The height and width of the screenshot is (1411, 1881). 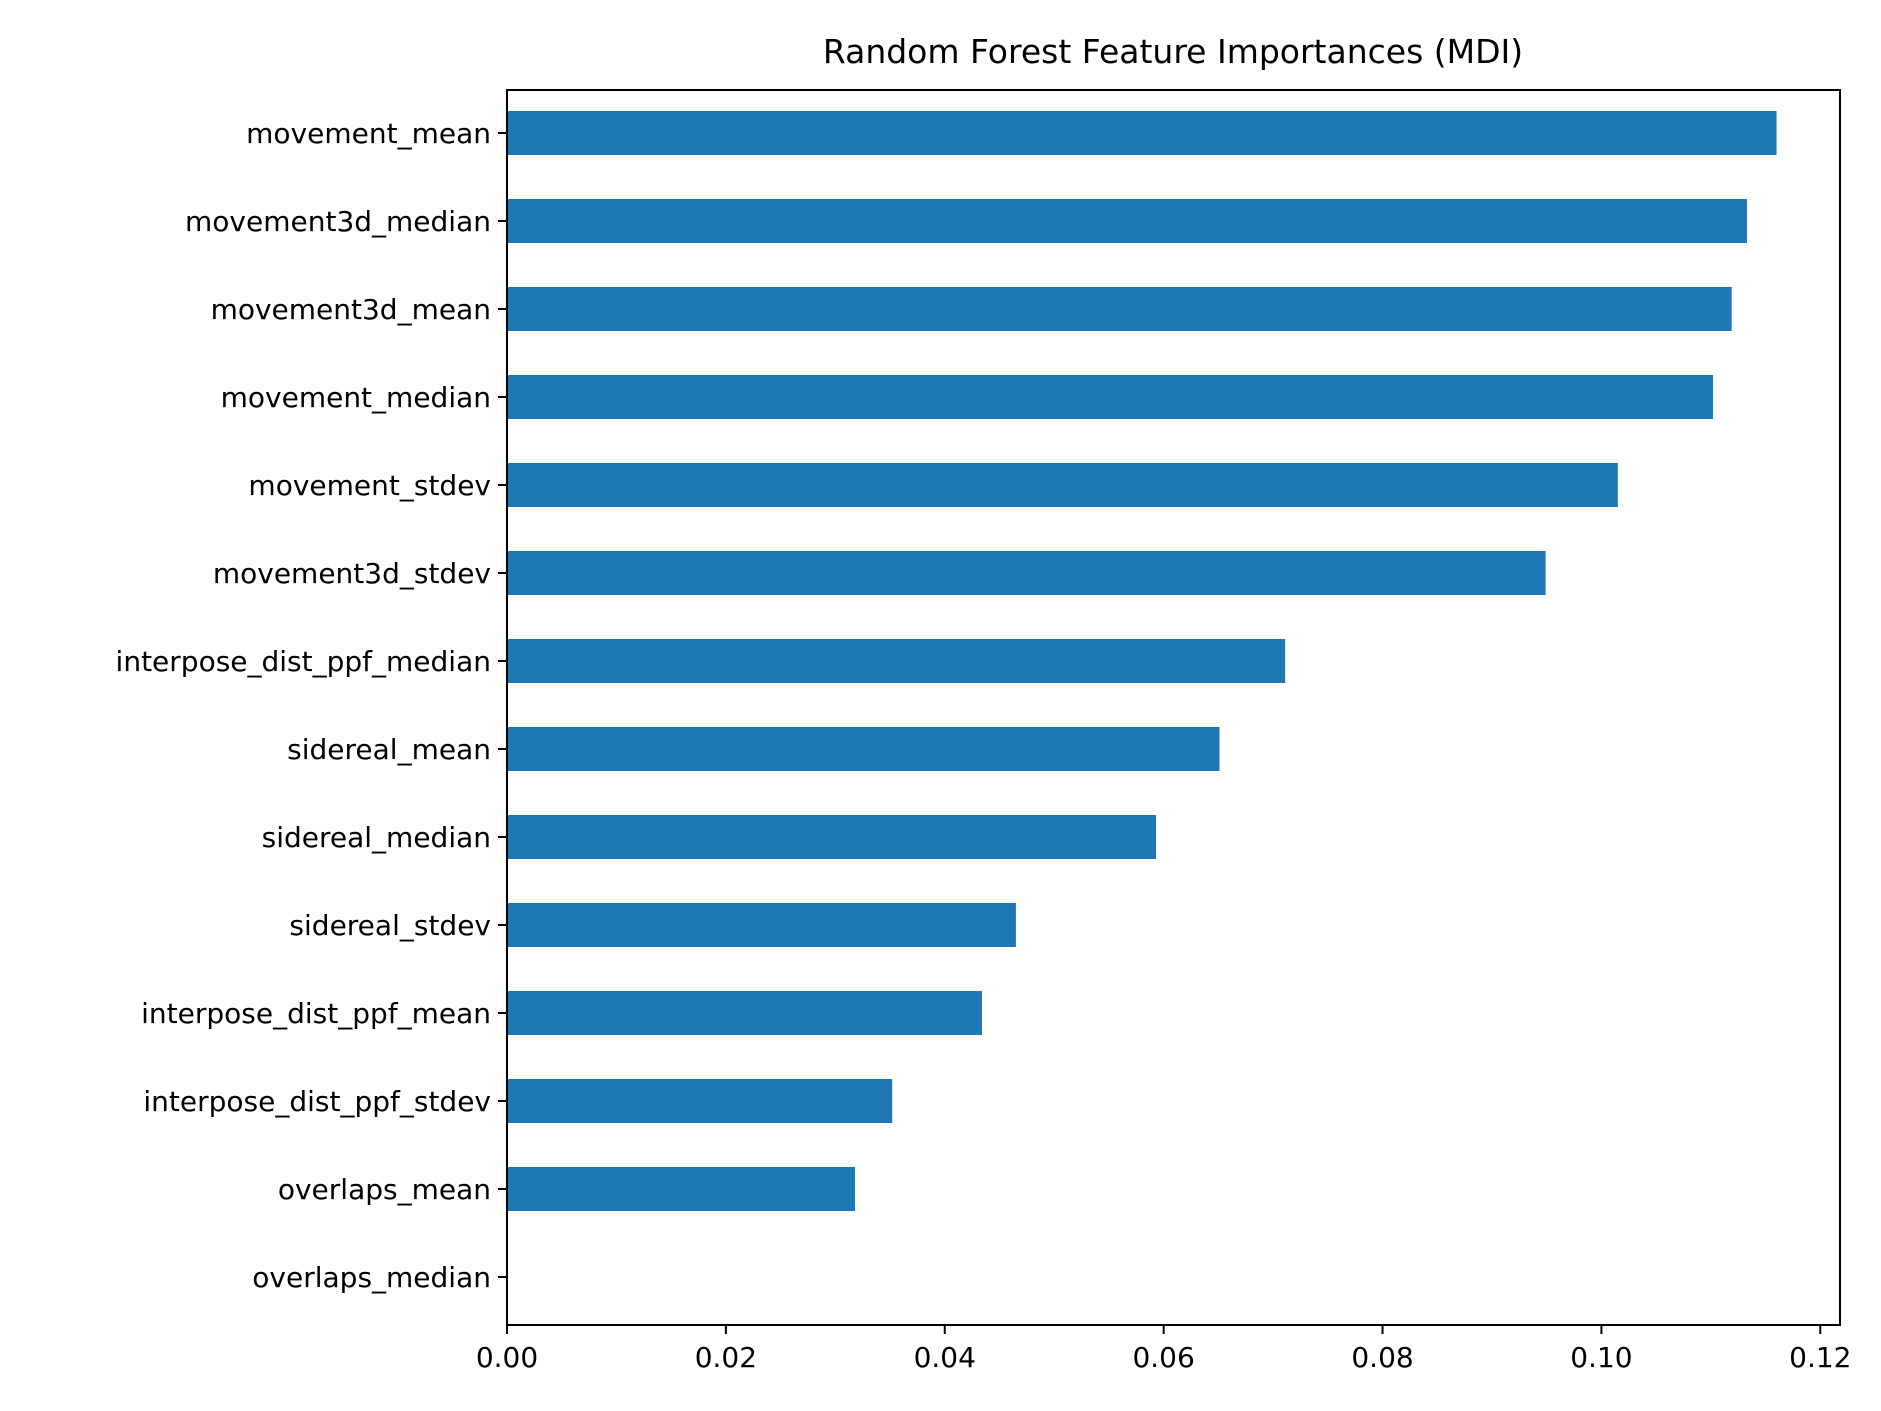 What do you see at coordinates (376, 837) in the screenshot?
I see `y-tick-label: sidereal_median` at bounding box center [376, 837].